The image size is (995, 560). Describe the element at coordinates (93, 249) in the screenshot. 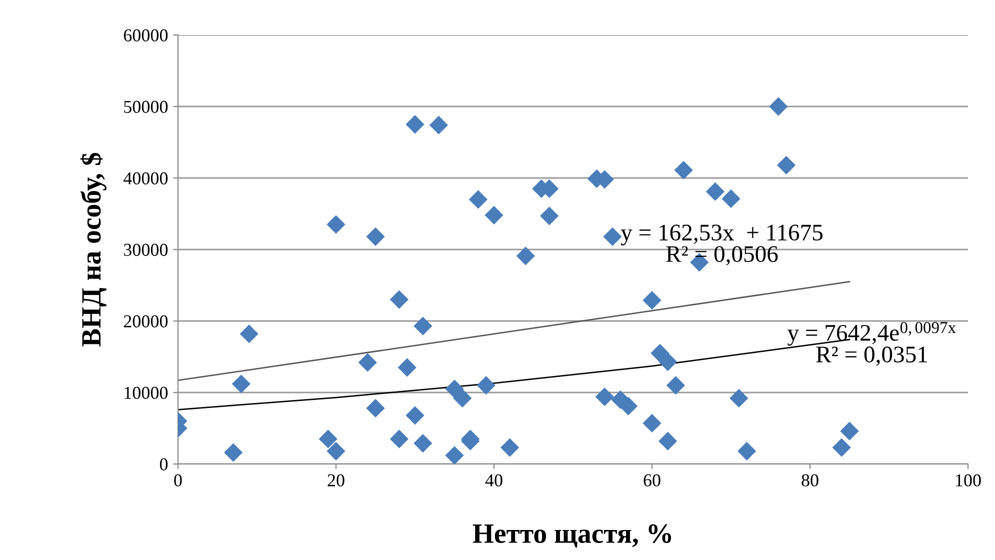

I see `y-axis-title: ВНД на особу, $` at that location.